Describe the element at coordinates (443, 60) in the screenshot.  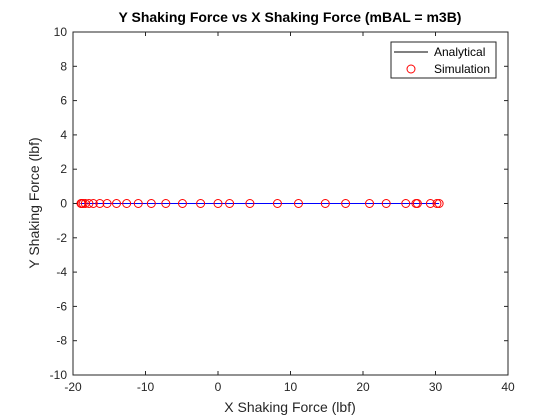
I see `legend: Analytical Simulation` at that location.